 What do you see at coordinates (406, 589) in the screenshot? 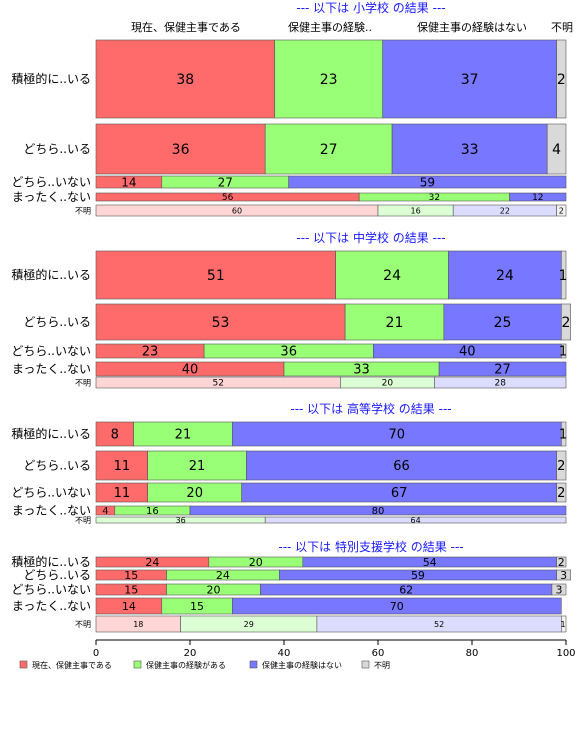
I see `segment-value-label: 62` at bounding box center [406, 589].